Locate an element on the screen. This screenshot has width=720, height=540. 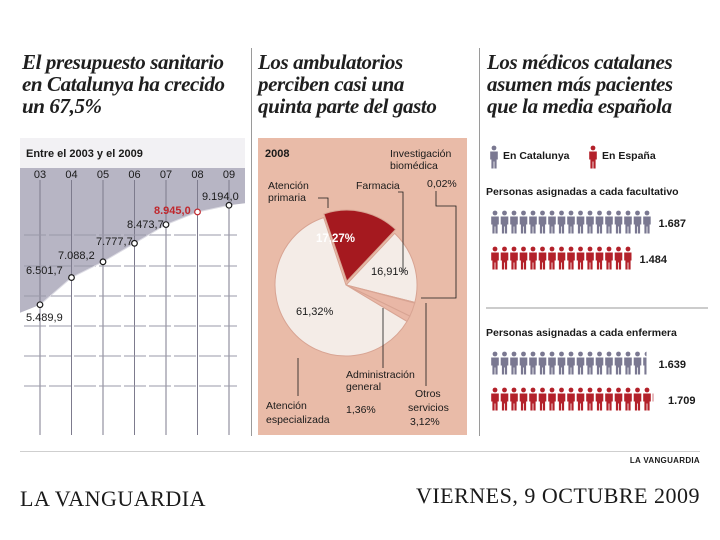
callout-label: Farmacia is located at coordinates (378, 186).